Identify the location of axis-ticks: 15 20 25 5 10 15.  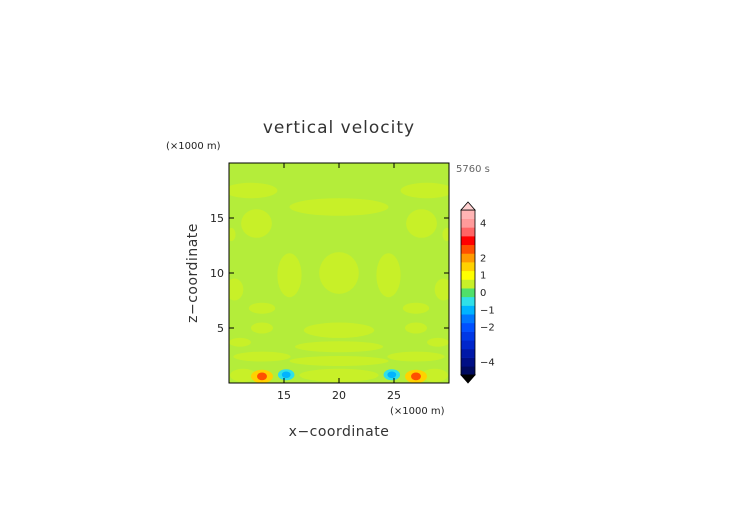
(329, 282).